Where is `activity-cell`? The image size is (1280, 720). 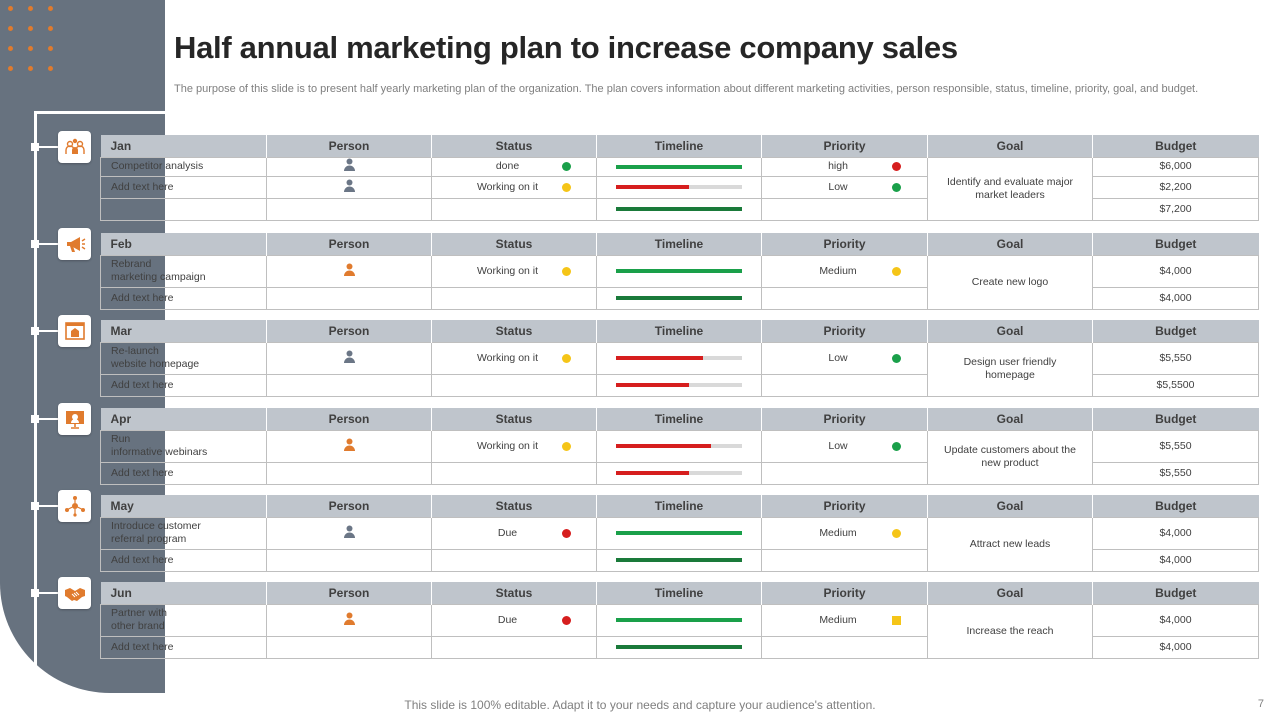 activity-cell is located at coordinates (183, 209).